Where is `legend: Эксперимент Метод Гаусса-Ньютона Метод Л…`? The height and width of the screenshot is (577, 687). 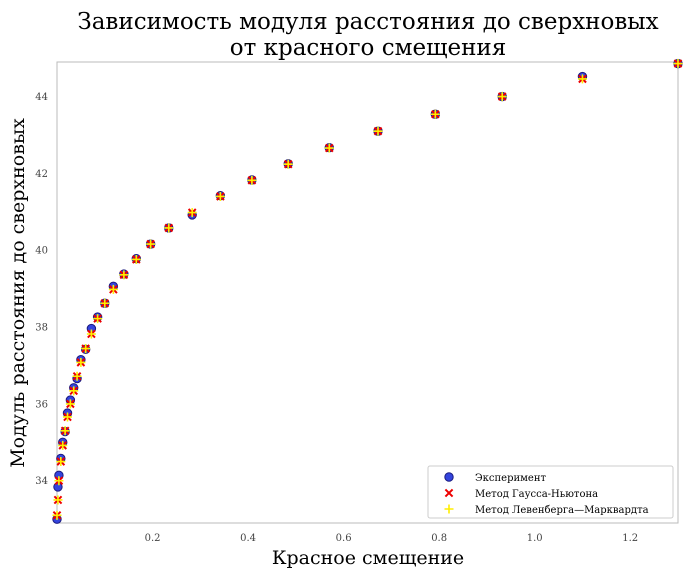
legend: Эксперимент Метод Гаусса-Ньютона Метод Л… is located at coordinates (550, 492).